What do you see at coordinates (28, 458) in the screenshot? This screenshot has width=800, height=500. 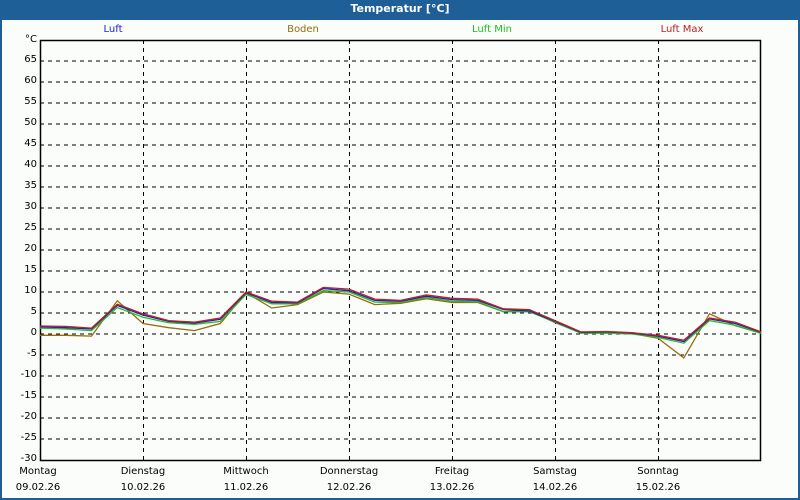 I see `y-tick-label: -30` at bounding box center [28, 458].